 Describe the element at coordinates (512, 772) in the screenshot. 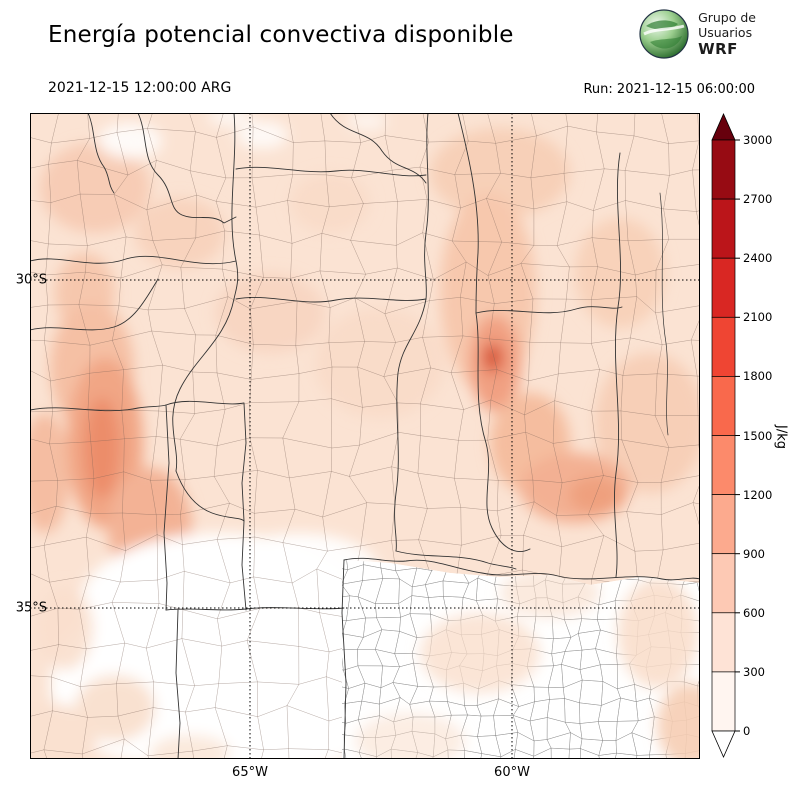

I see `lon-tick-60w: 60°W` at that location.